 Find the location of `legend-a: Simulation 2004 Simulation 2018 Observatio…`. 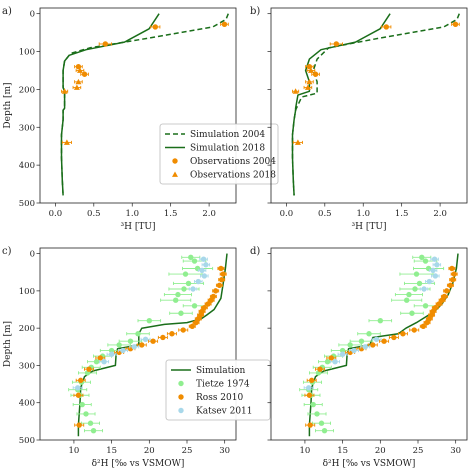

legend-a: Simulation 2004 Simulation 2018 Observatio… is located at coordinates (219, 154).